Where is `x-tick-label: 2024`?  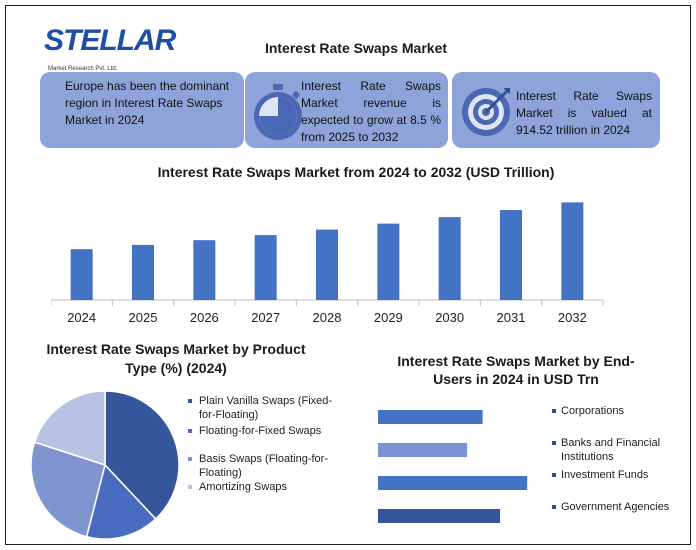 x-tick-label: 2024 is located at coordinates (81, 317).